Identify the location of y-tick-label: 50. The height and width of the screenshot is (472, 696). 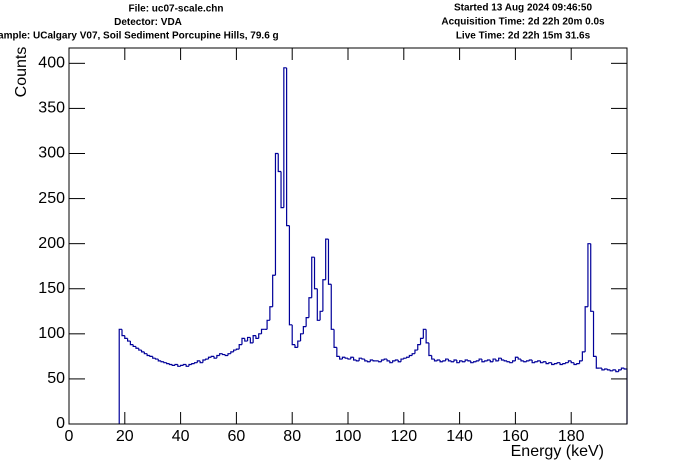
(56, 378).